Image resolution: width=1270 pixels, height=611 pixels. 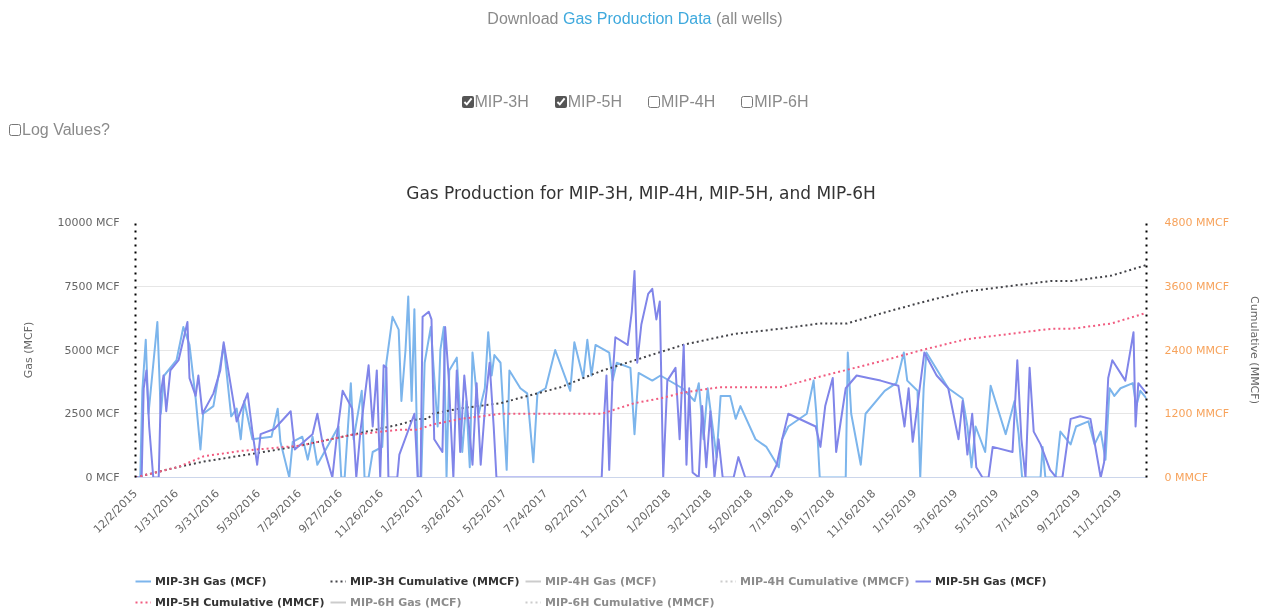 What do you see at coordinates (65, 130) in the screenshot?
I see `text: Log Values?` at bounding box center [65, 130].